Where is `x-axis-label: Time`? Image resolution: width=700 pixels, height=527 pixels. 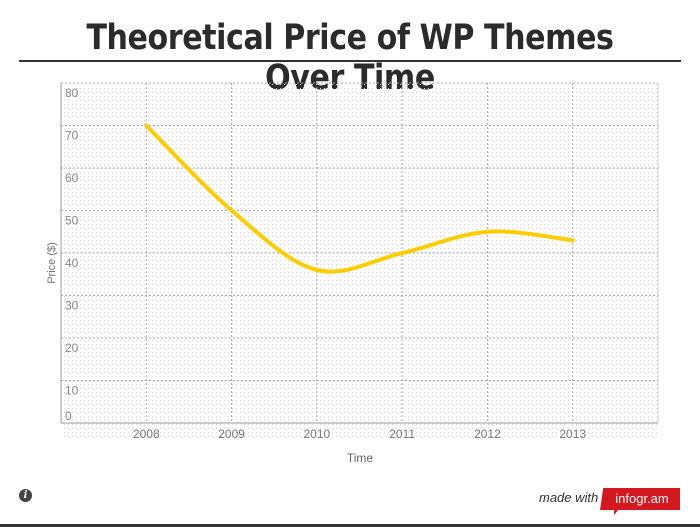
x-axis-label: Time is located at coordinates (360, 458).